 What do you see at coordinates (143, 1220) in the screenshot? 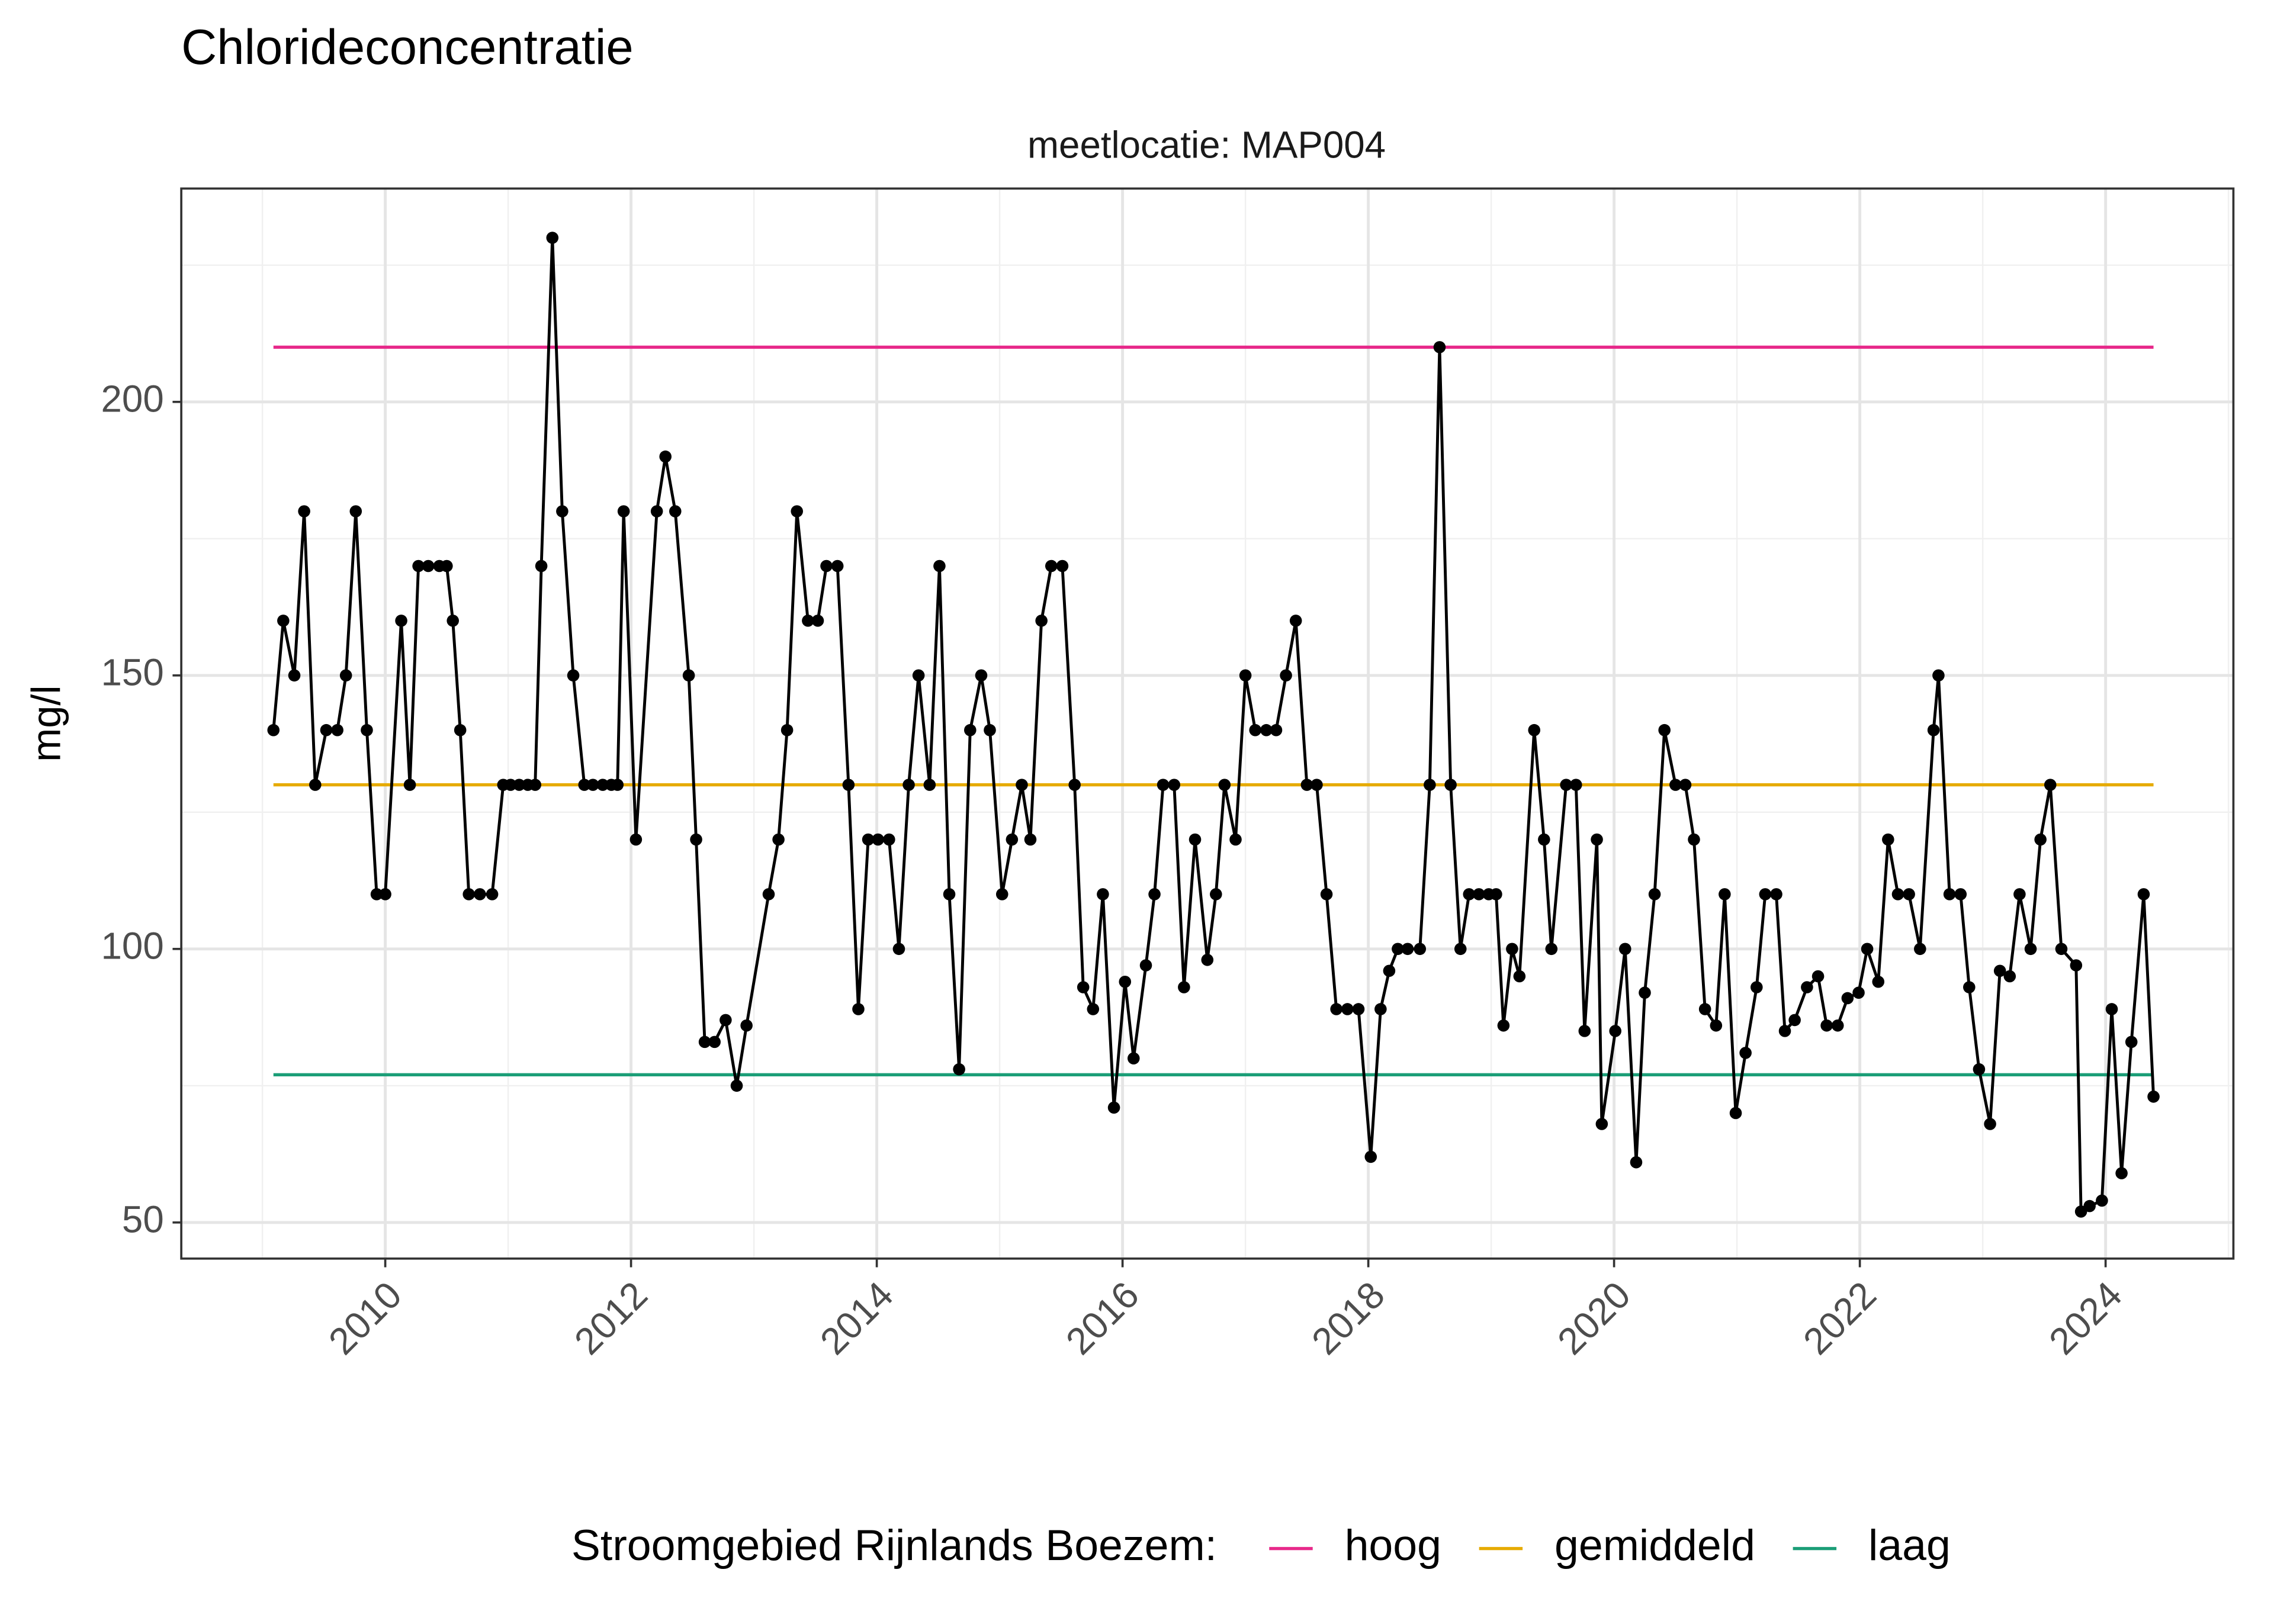
I see `y-tick-label: 50` at bounding box center [143, 1220].